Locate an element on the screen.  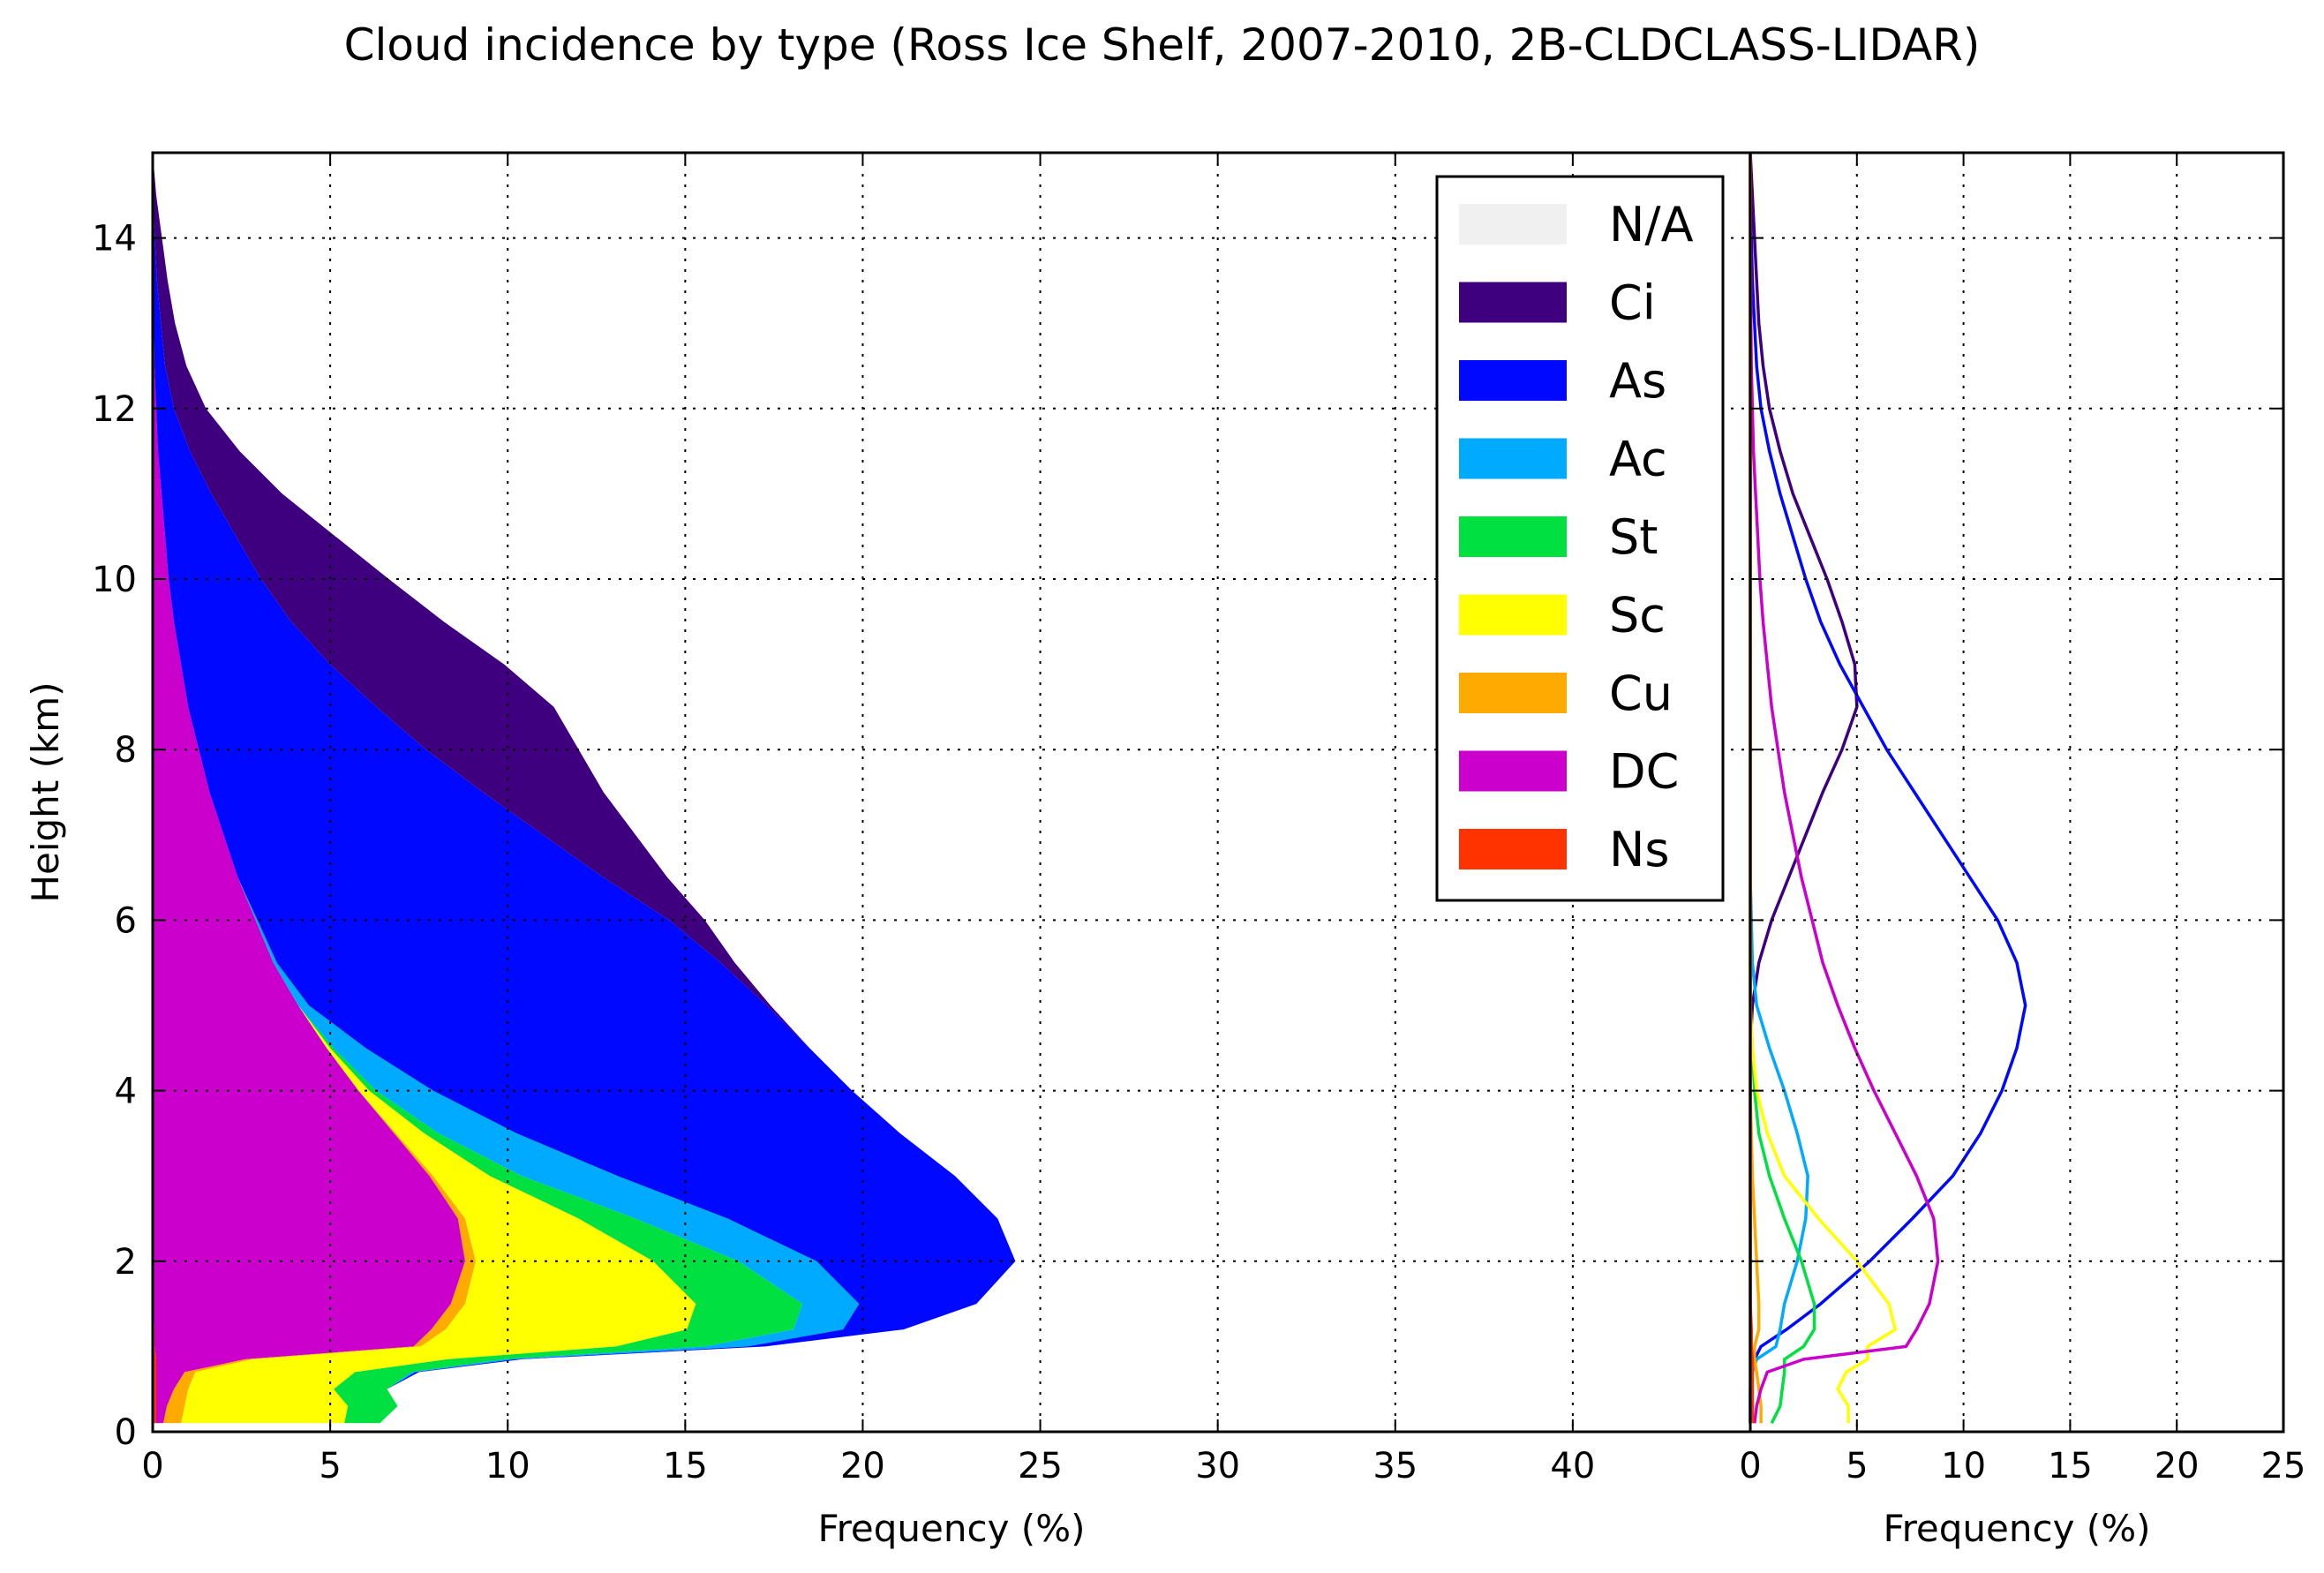
y-tick-label: 14 is located at coordinates (114, 240).